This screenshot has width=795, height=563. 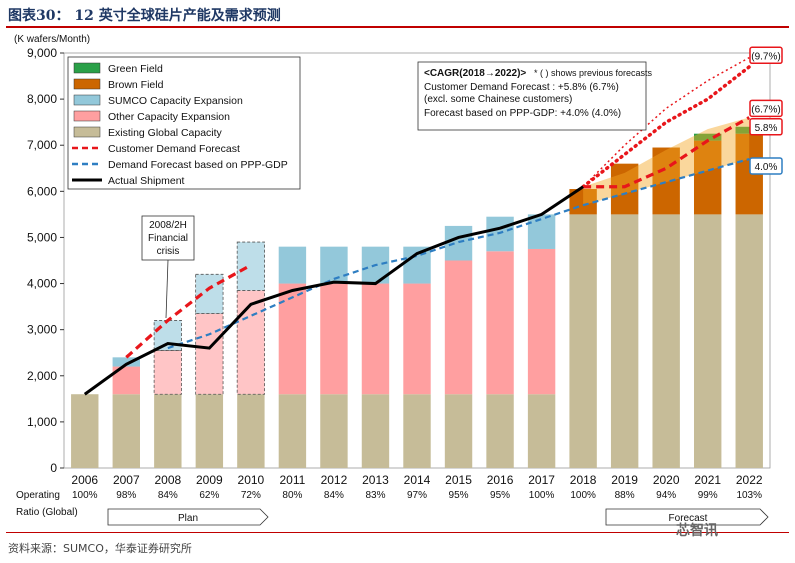 I want to click on crisis-callout-line3: crisis, so click(x=168, y=251).